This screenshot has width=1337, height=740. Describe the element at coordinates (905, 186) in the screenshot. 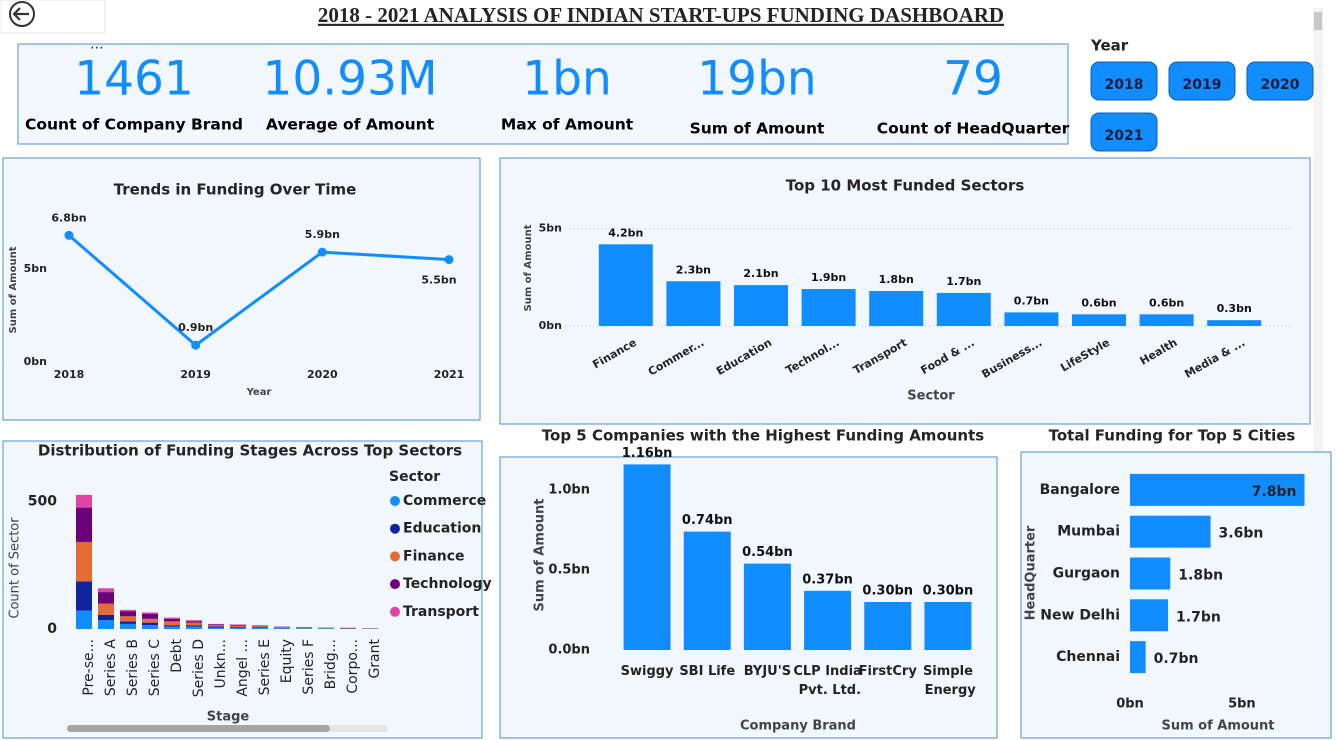

I see `chart-title: Top 10 Most Funded Sectors` at that location.